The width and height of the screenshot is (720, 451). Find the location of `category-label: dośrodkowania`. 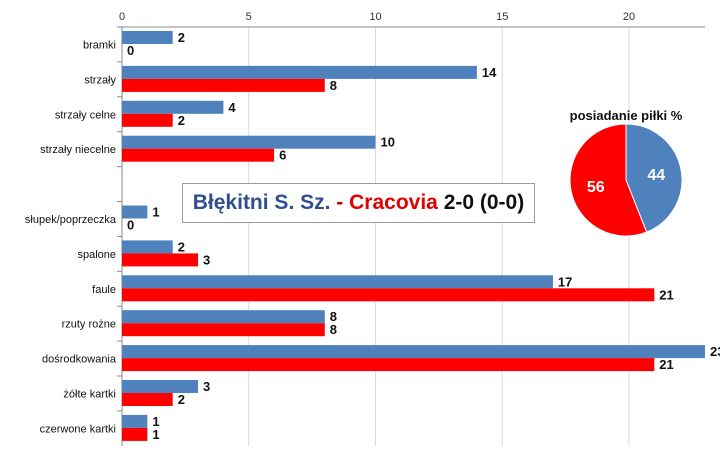

category-label: dośrodkowania is located at coordinates (79, 360).